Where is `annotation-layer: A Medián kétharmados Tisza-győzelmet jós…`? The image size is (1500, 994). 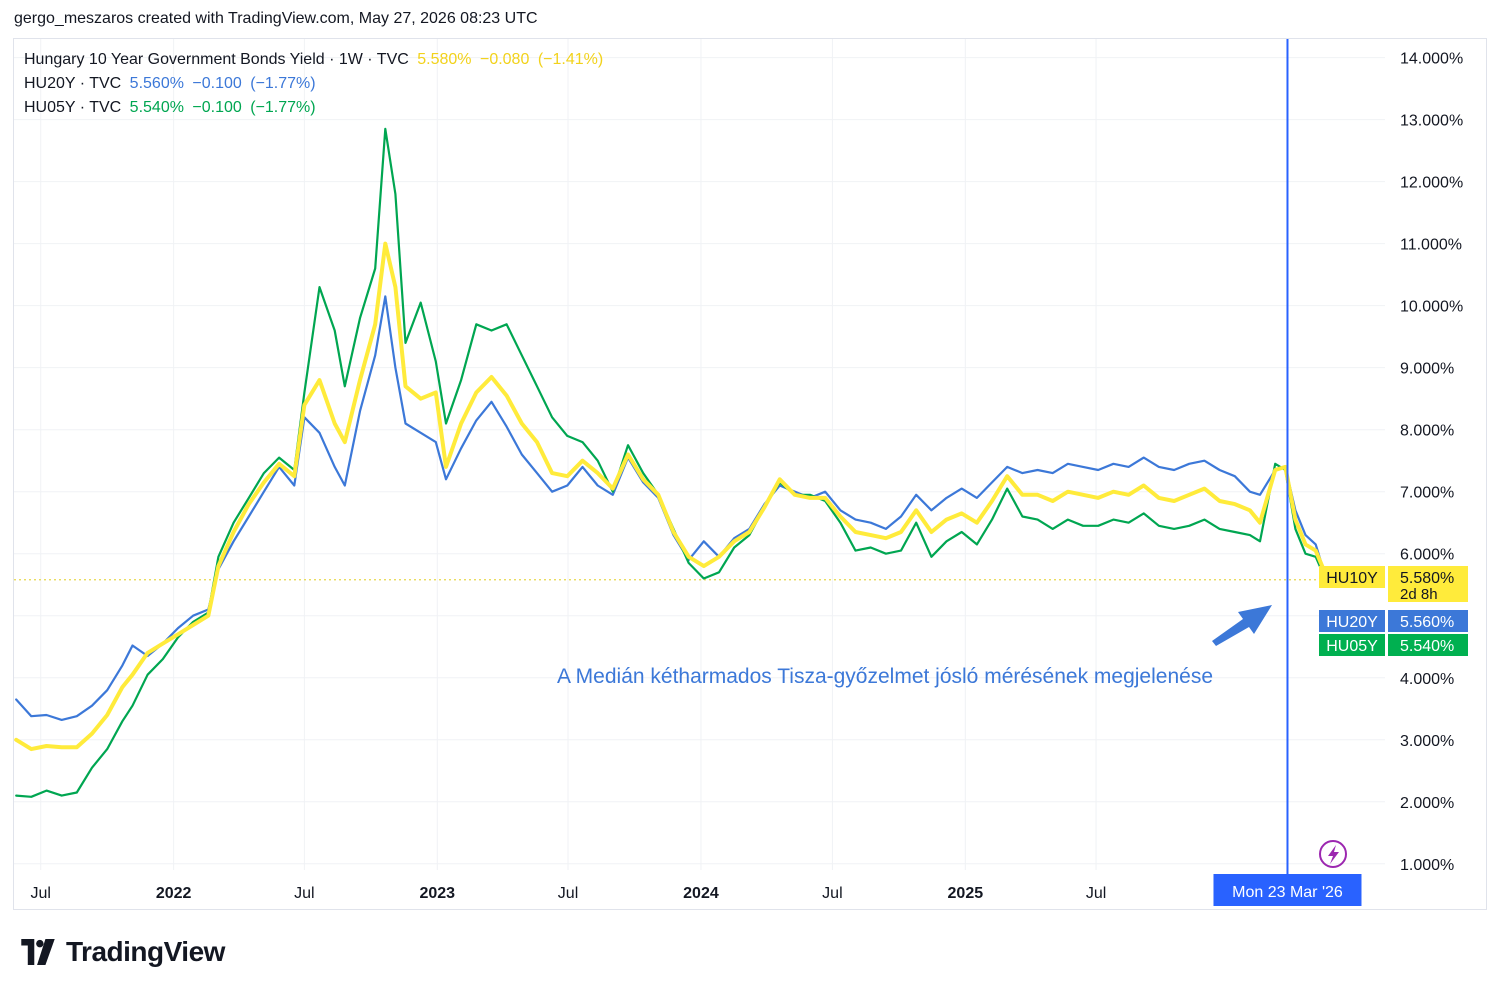 annotation-layer: A Medián kétharmados Tisza-győzelmet jós… is located at coordinates (952, 736).